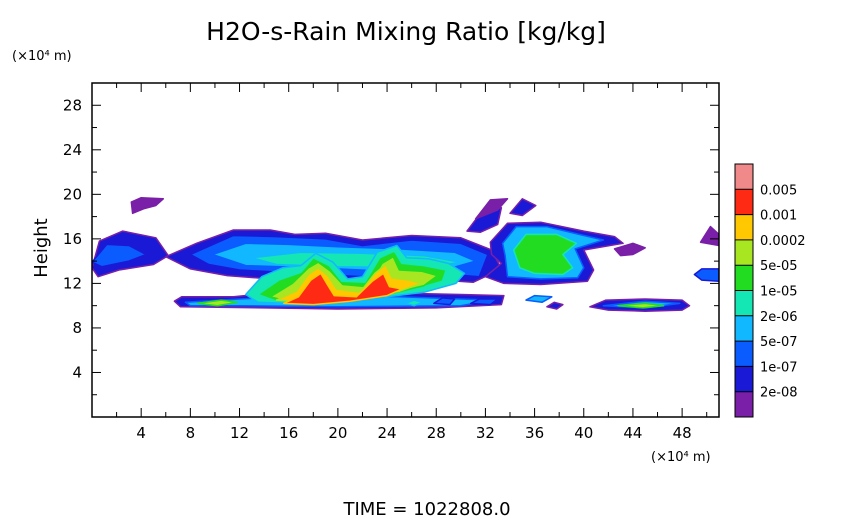  What do you see at coordinates (779, 317) in the screenshot?
I see `colorbar-label: 2e-06` at bounding box center [779, 317].